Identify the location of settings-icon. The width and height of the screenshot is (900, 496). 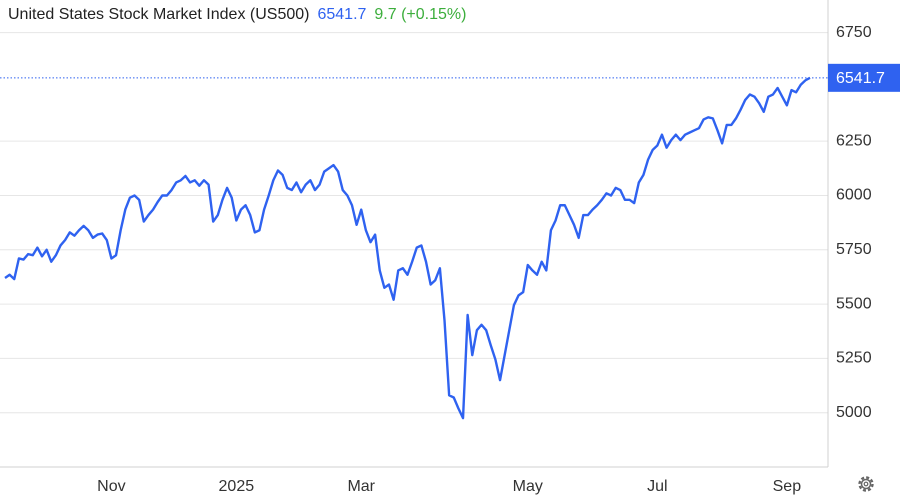
(866, 484).